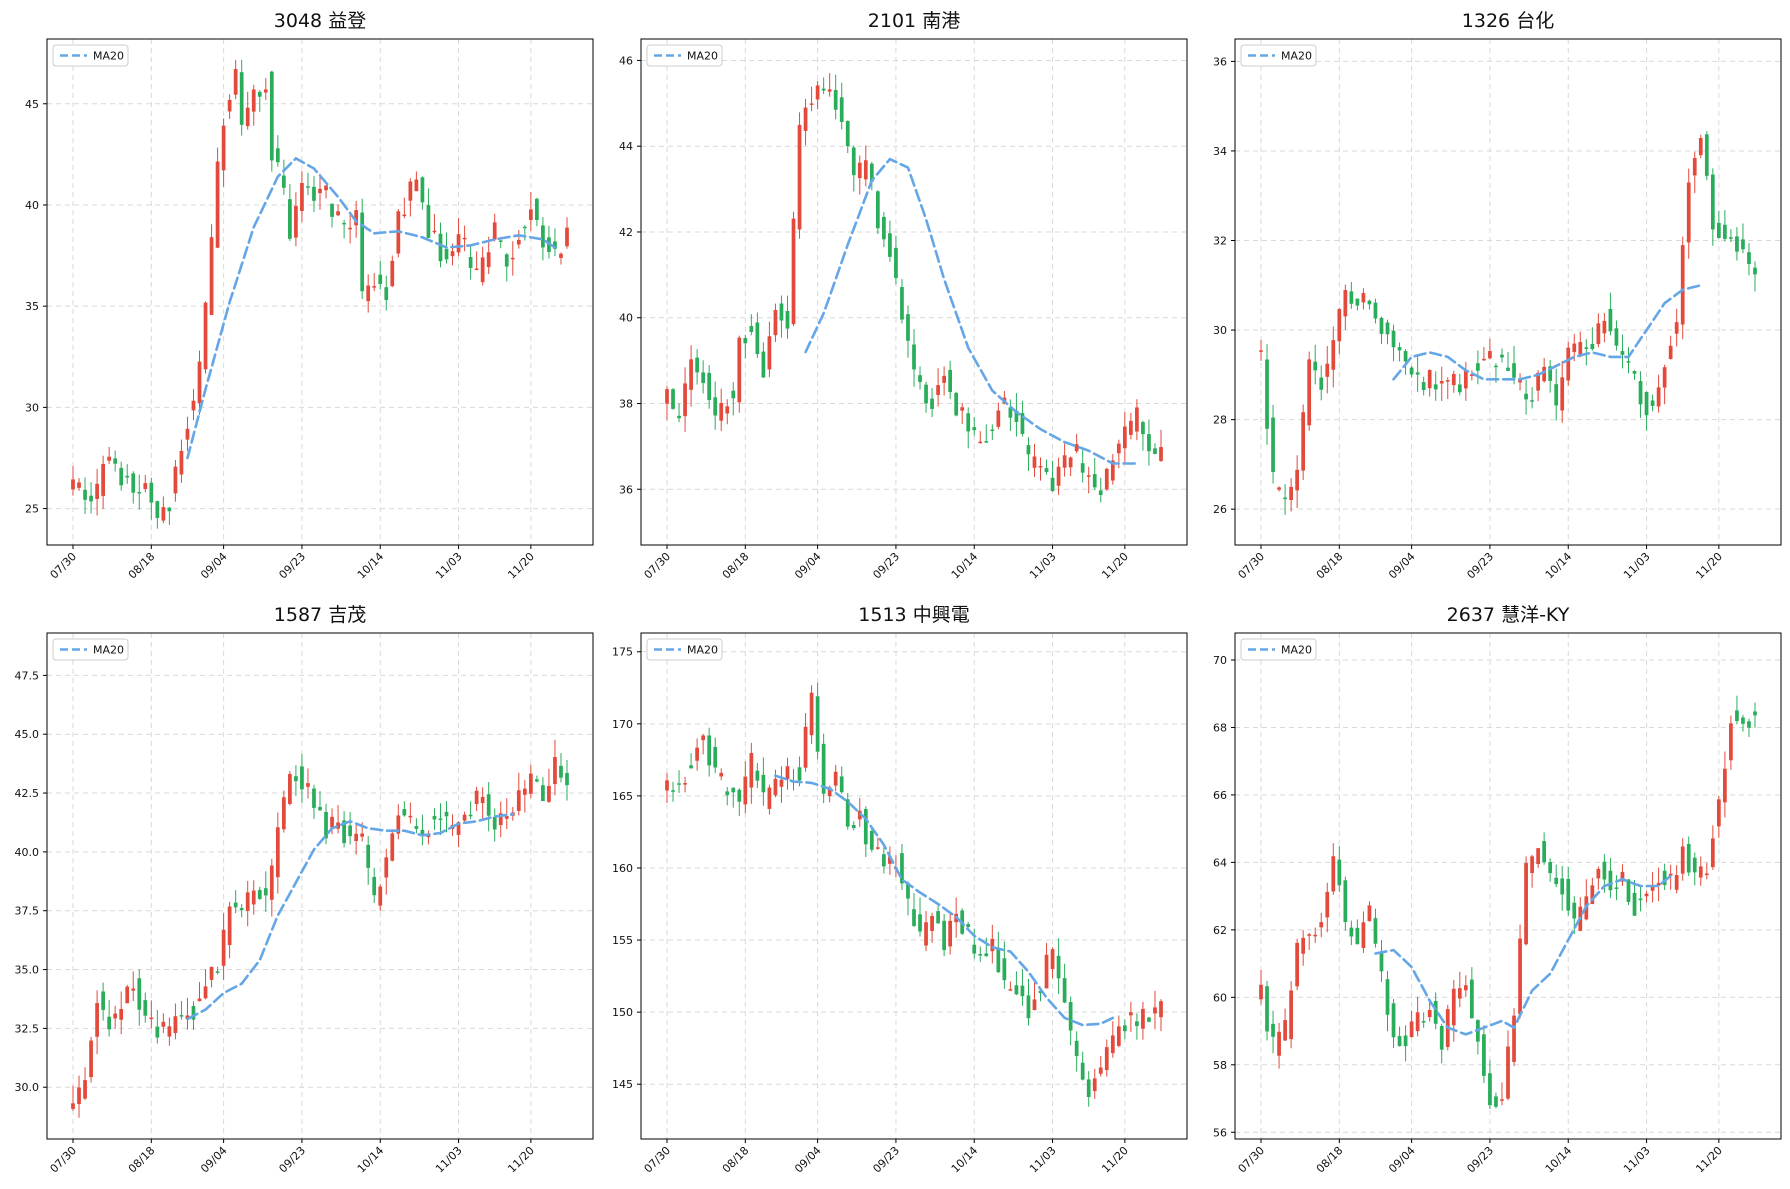 The width and height of the screenshot is (1790, 1189). What do you see at coordinates (1220, 930) in the screenshot?
I see `y-tick-label: 62` at bounding box center [1220, 930].